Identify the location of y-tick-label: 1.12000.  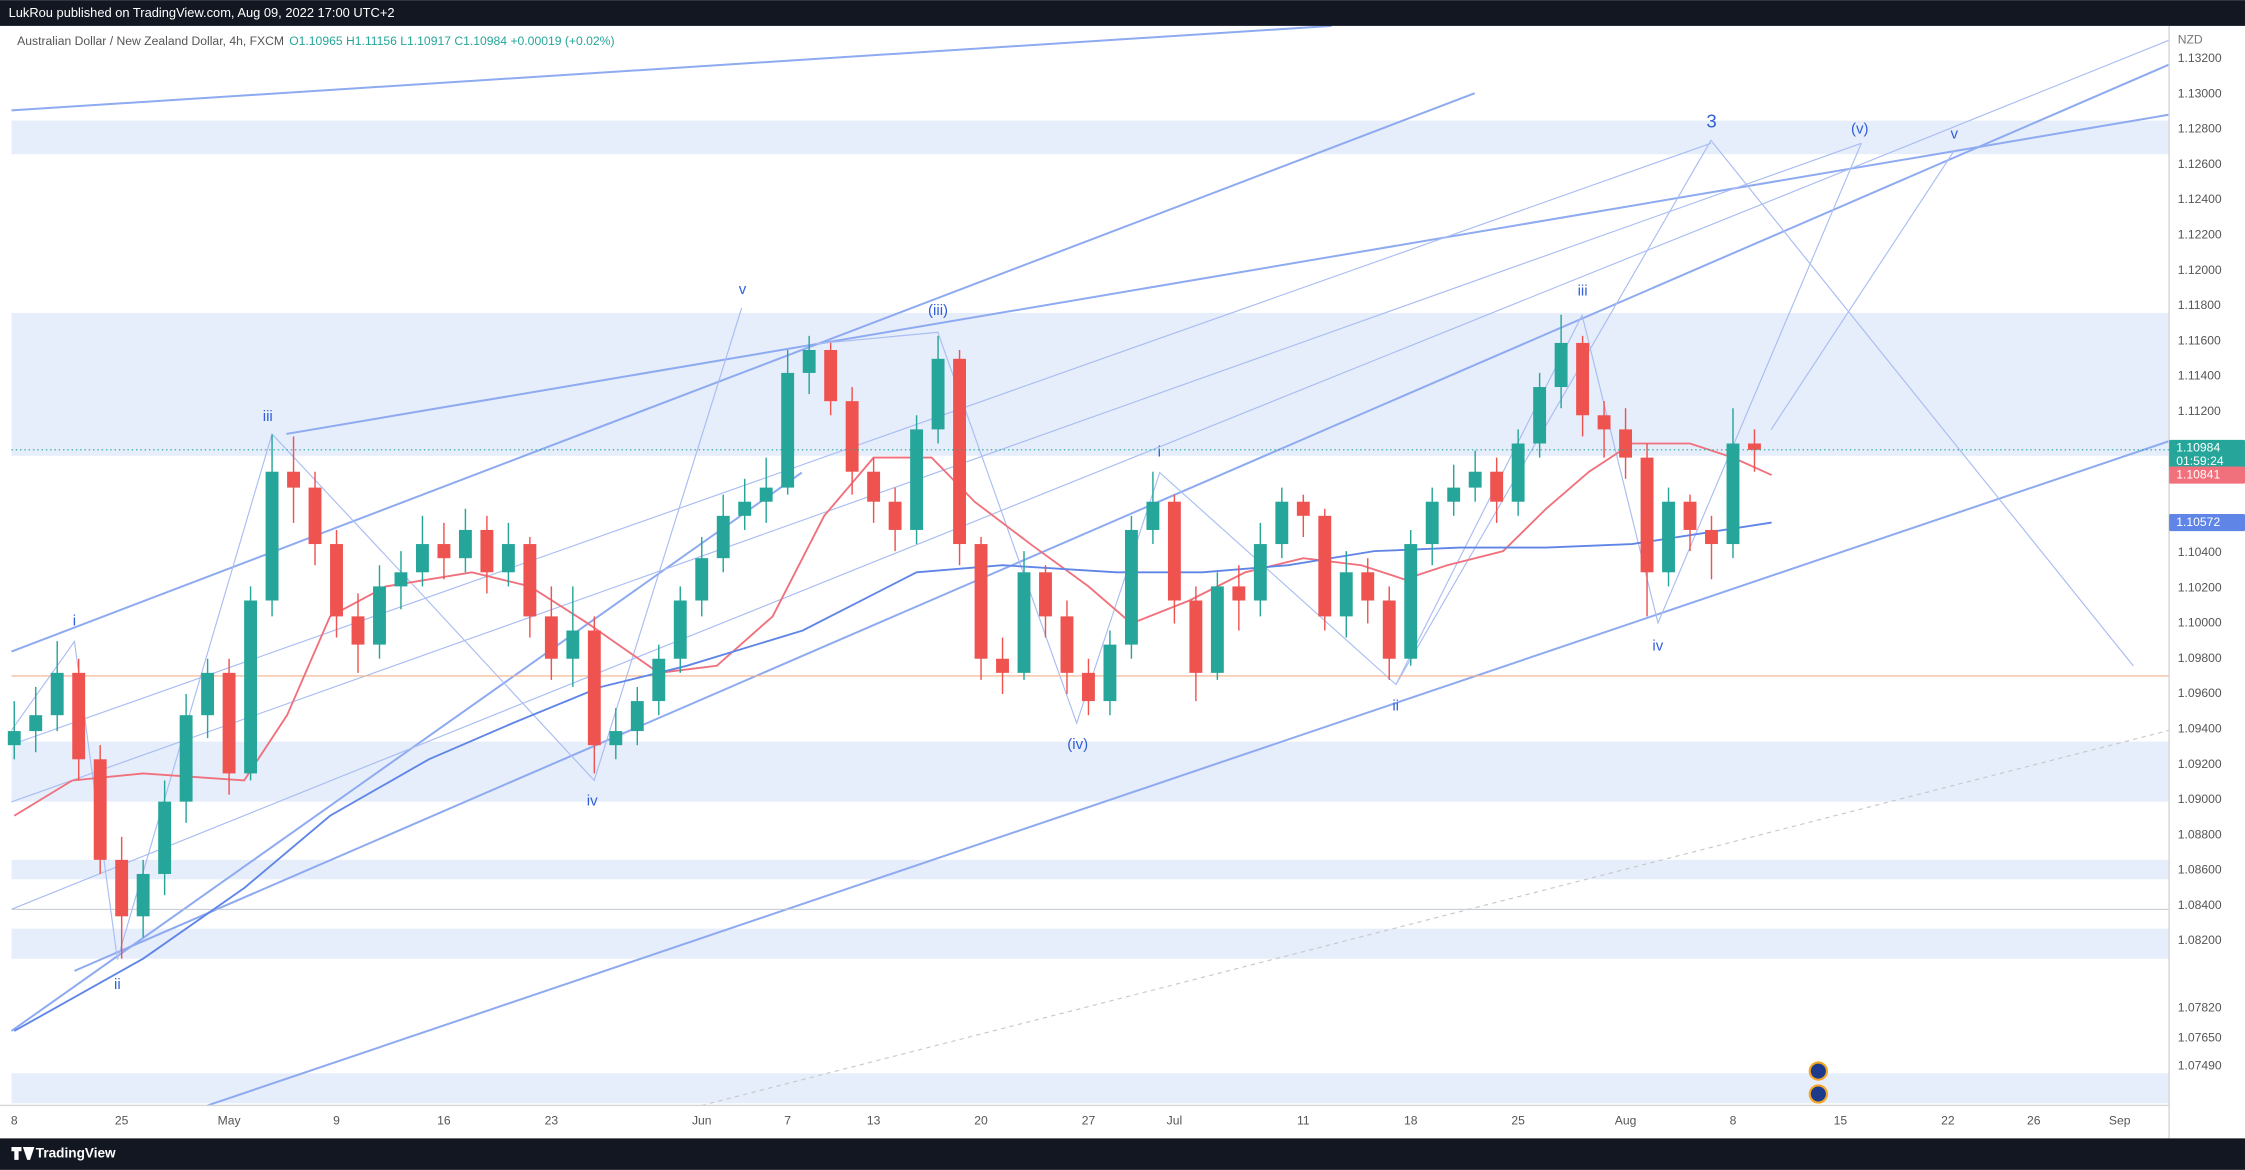
(2200, 270).